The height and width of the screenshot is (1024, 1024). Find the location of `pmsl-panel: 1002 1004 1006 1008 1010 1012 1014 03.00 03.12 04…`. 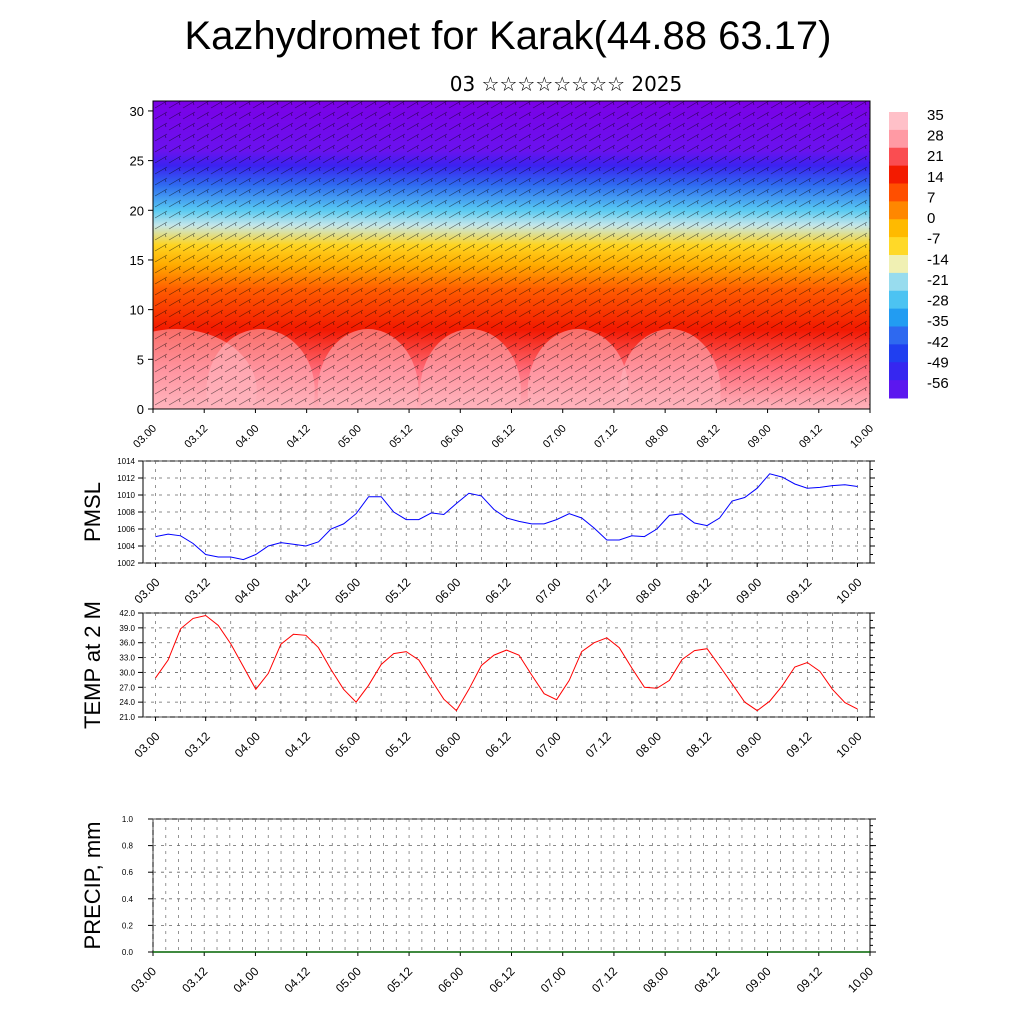

pmsl-panel: 1002 1004 1006 1008 1010 1012 1014 03.00 03.12 04… is located at coordinates (477, 531).